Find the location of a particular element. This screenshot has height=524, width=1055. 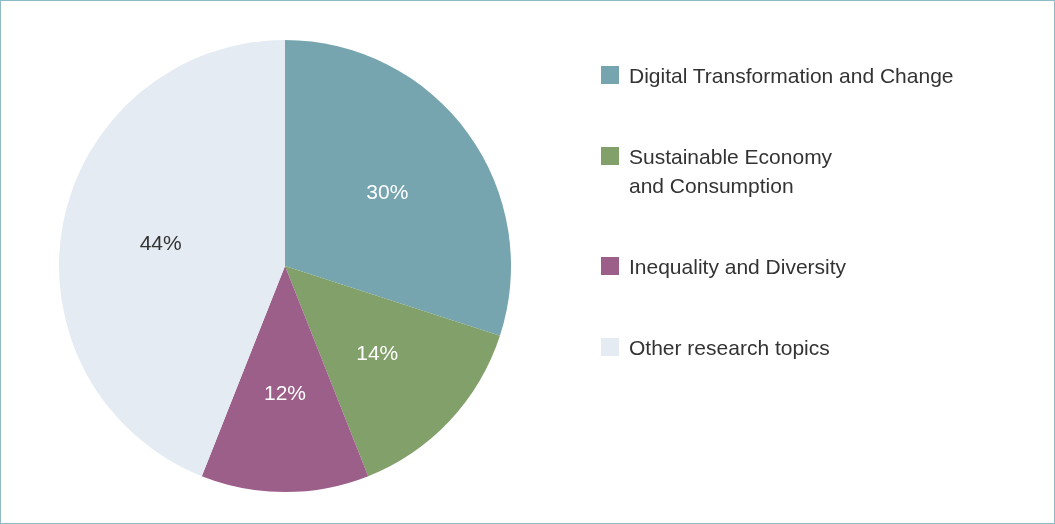

legend-label: Other research topics is located at coordinates (729, 348).